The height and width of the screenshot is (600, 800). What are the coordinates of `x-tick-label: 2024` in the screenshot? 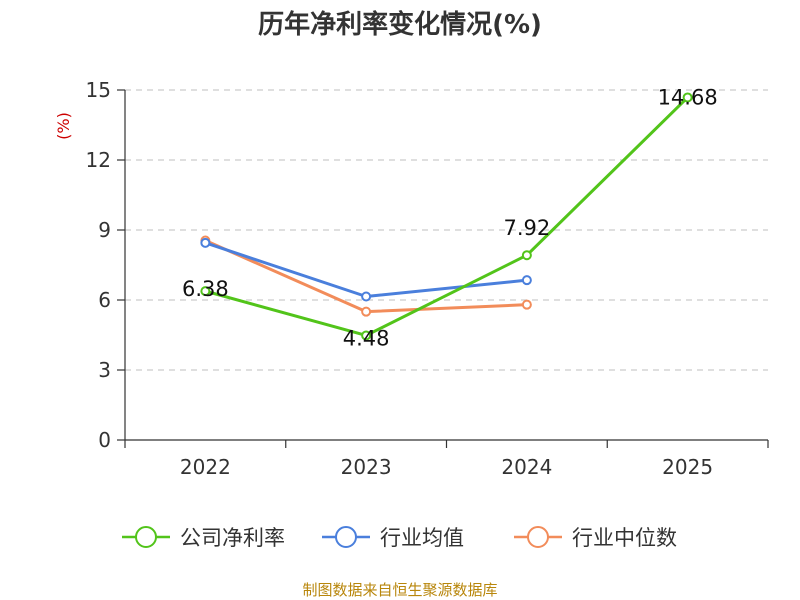 It's located at (526, 467).